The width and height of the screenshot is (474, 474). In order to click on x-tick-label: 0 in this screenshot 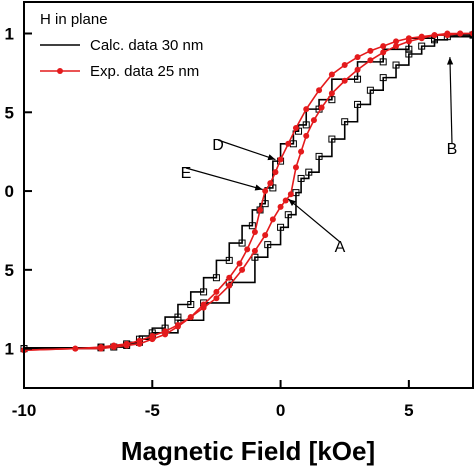, I will do `click(280, 410)`.